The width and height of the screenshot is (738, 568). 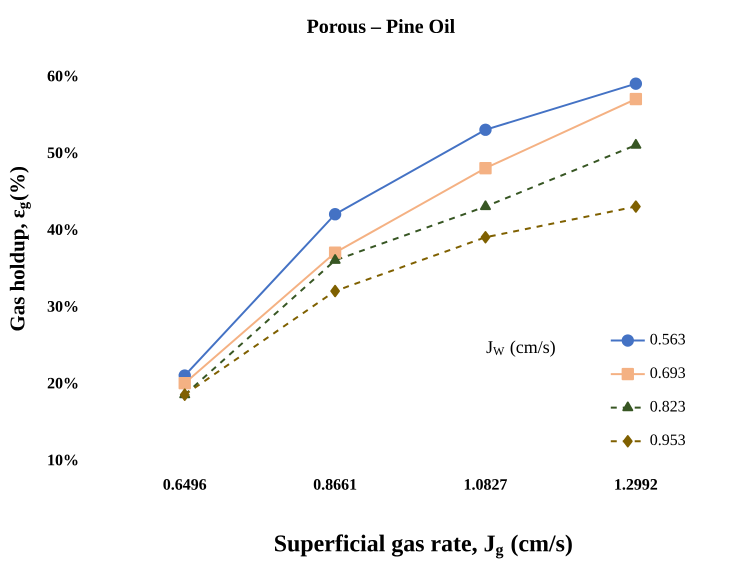 What do you see at coordinates (423, 546) in the screenshot?
I see `x-axis-title: Superficial gas rate, J$_{g}$ (cm/s)` at bounding box center [423, 546].